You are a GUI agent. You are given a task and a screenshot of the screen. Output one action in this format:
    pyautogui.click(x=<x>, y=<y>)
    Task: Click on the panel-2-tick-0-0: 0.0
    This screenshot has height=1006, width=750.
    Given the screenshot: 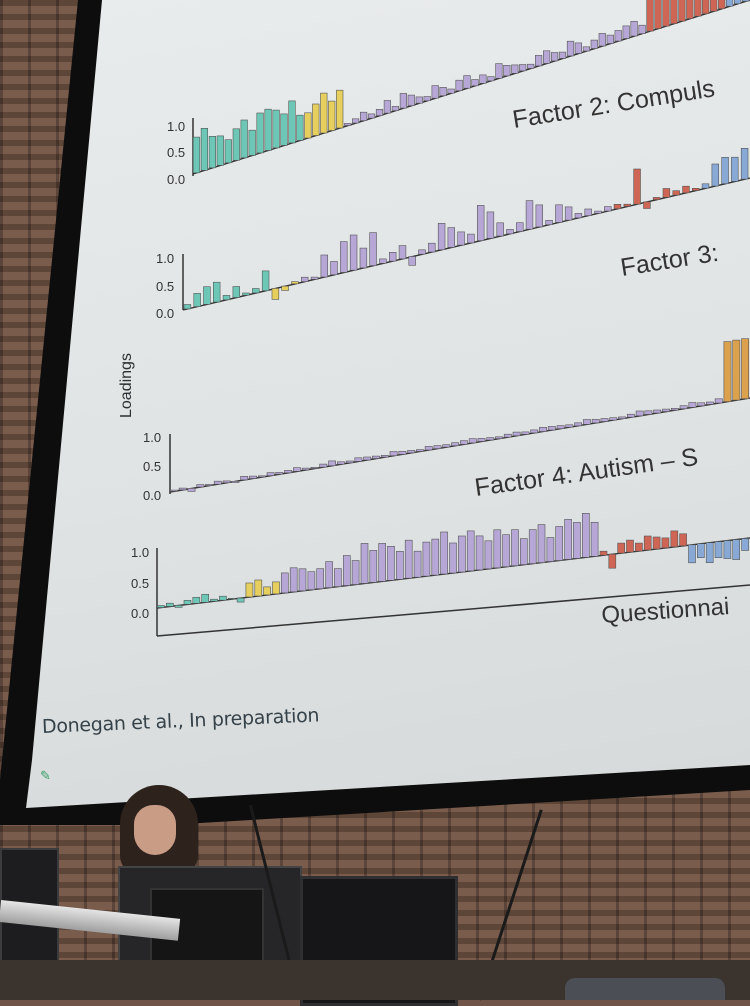 What is the action you would take?
    pyautogui.click(x=165, y=313)
    